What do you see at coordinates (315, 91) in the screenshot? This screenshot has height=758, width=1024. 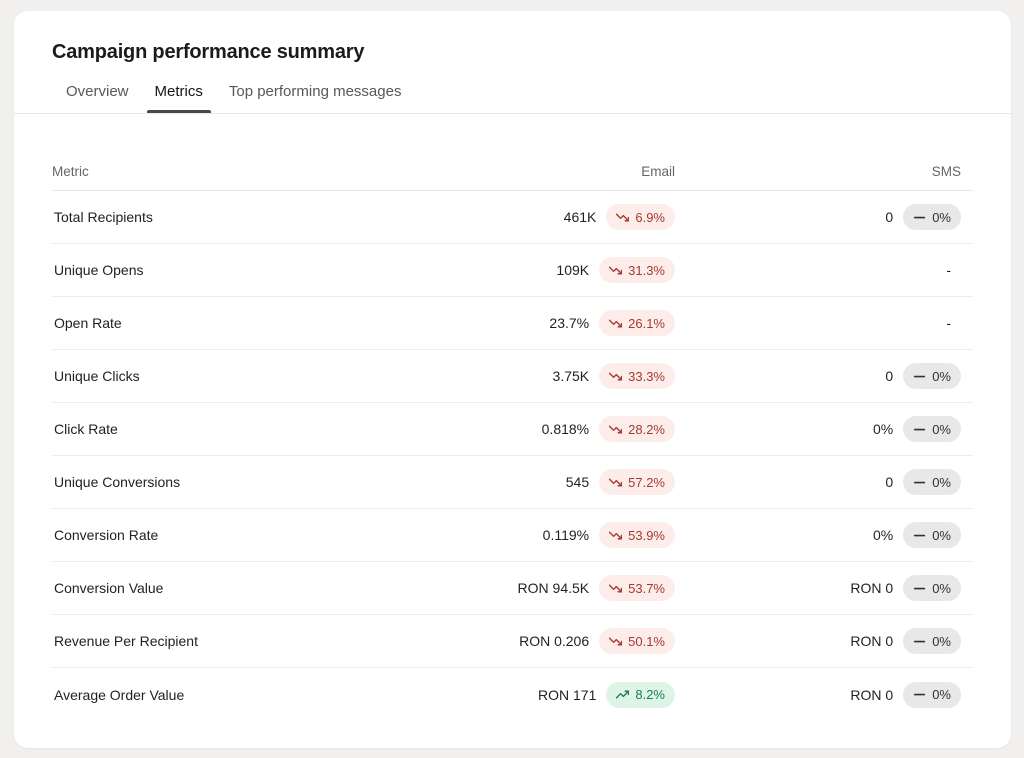 I see `tab-label: Top performing messages` at bounding box center [315, 91].